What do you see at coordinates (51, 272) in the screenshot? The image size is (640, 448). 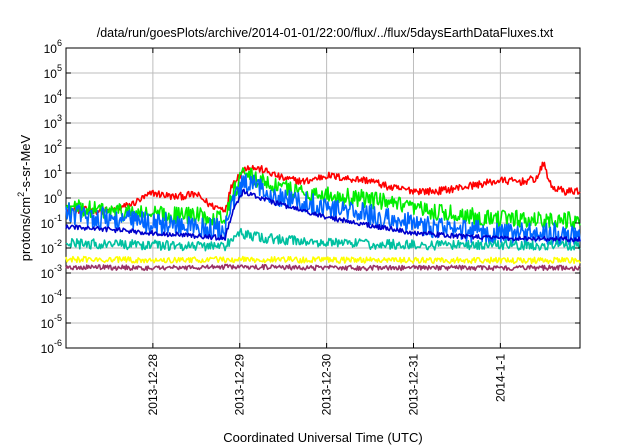 I see `y-tick-label: 10⁻³` at bounding box center [51, 272].